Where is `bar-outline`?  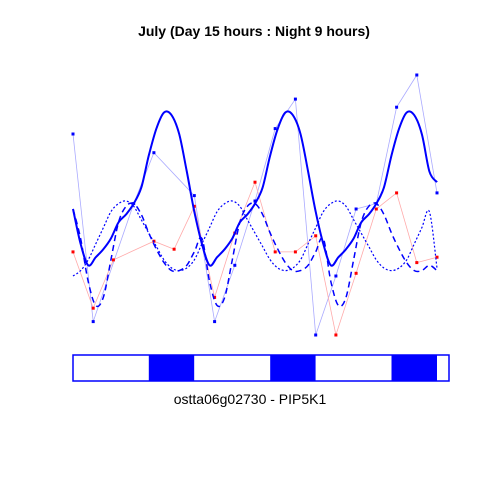
bar-outline is located at coordinates (261, 368).